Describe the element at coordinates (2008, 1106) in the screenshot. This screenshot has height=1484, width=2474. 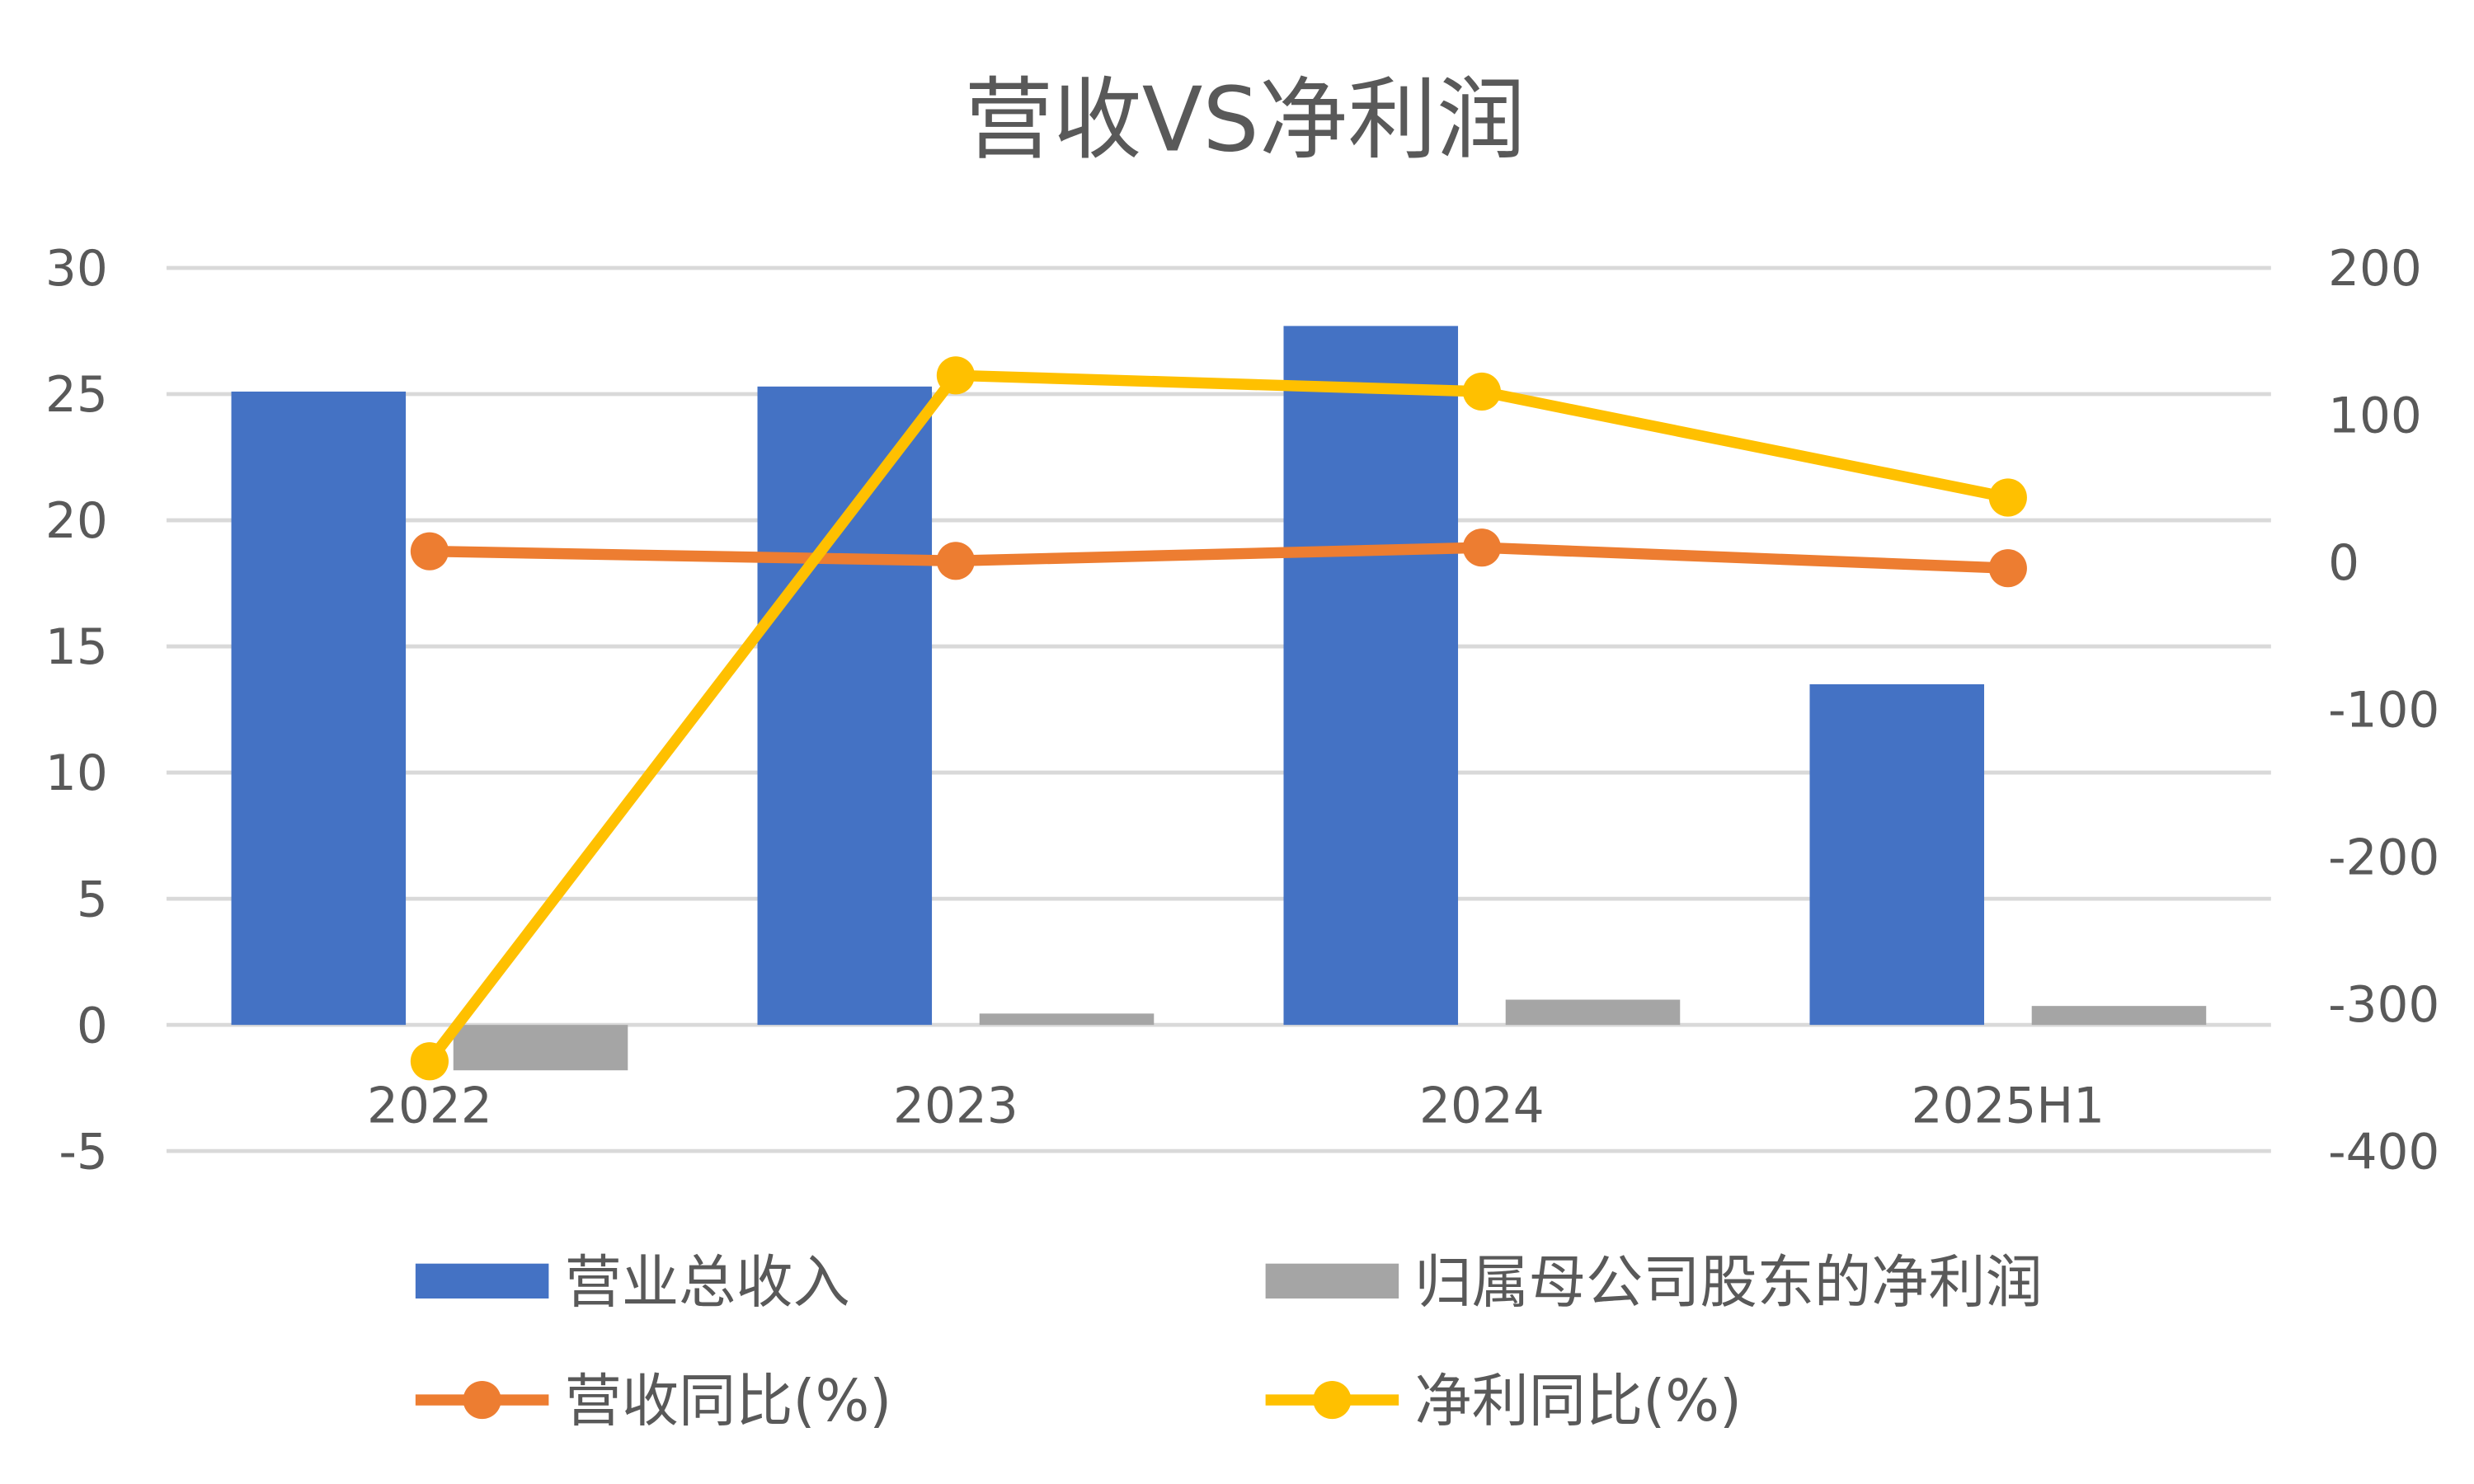
I see `x-tick-label: 2025H1` at that location.